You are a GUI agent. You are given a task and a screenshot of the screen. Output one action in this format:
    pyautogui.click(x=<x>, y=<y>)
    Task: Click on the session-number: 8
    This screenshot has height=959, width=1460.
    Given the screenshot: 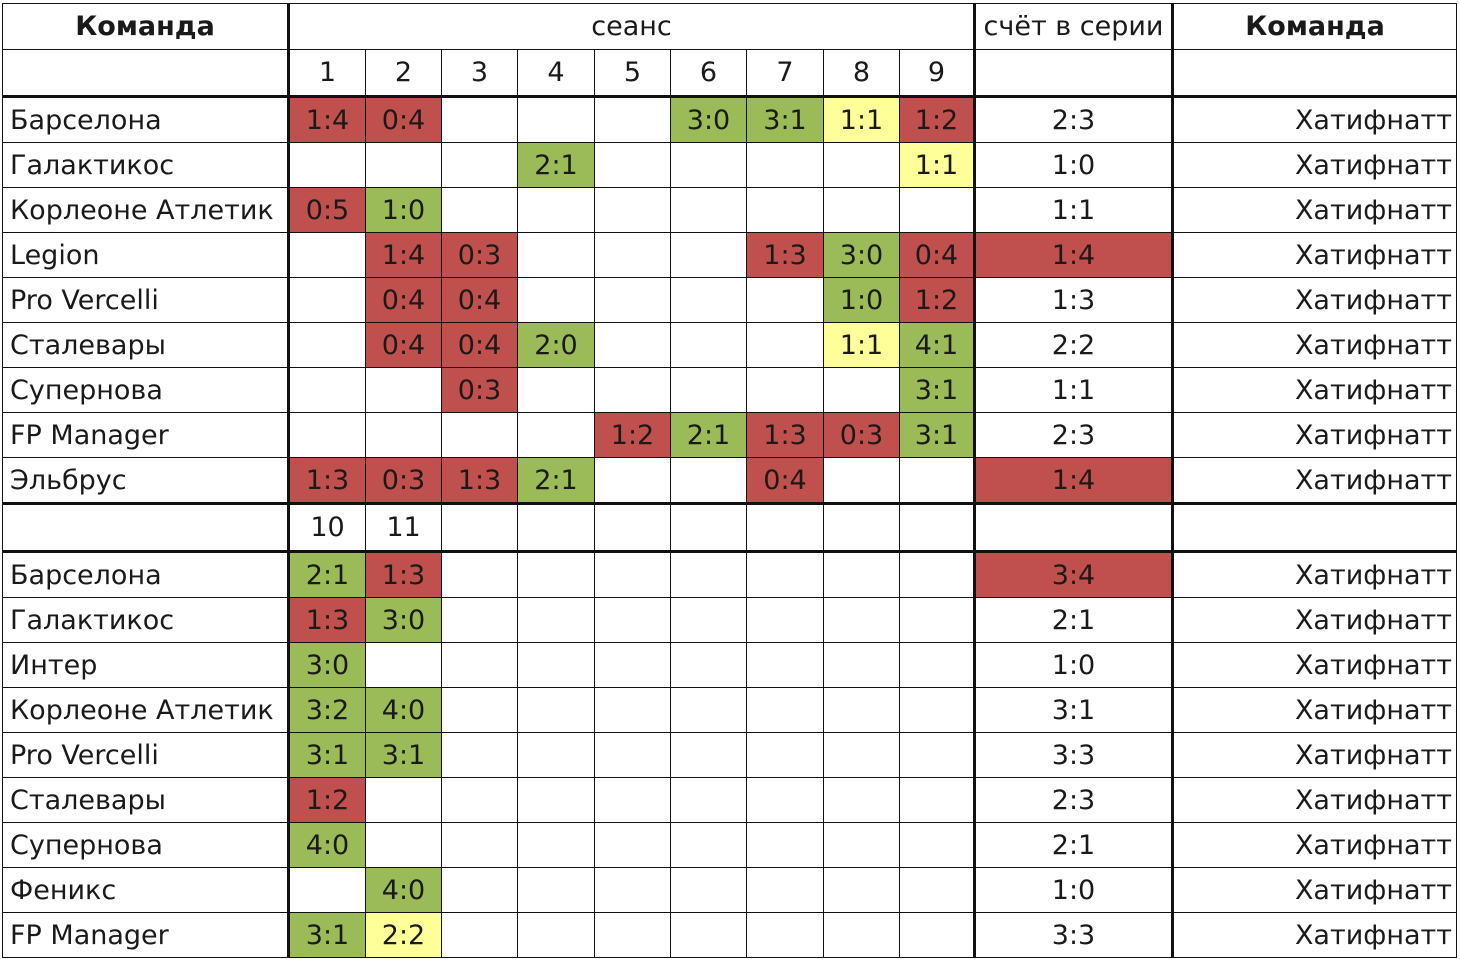 What is the action you would take?
    pyautogui.click(x=861, y=73)
    